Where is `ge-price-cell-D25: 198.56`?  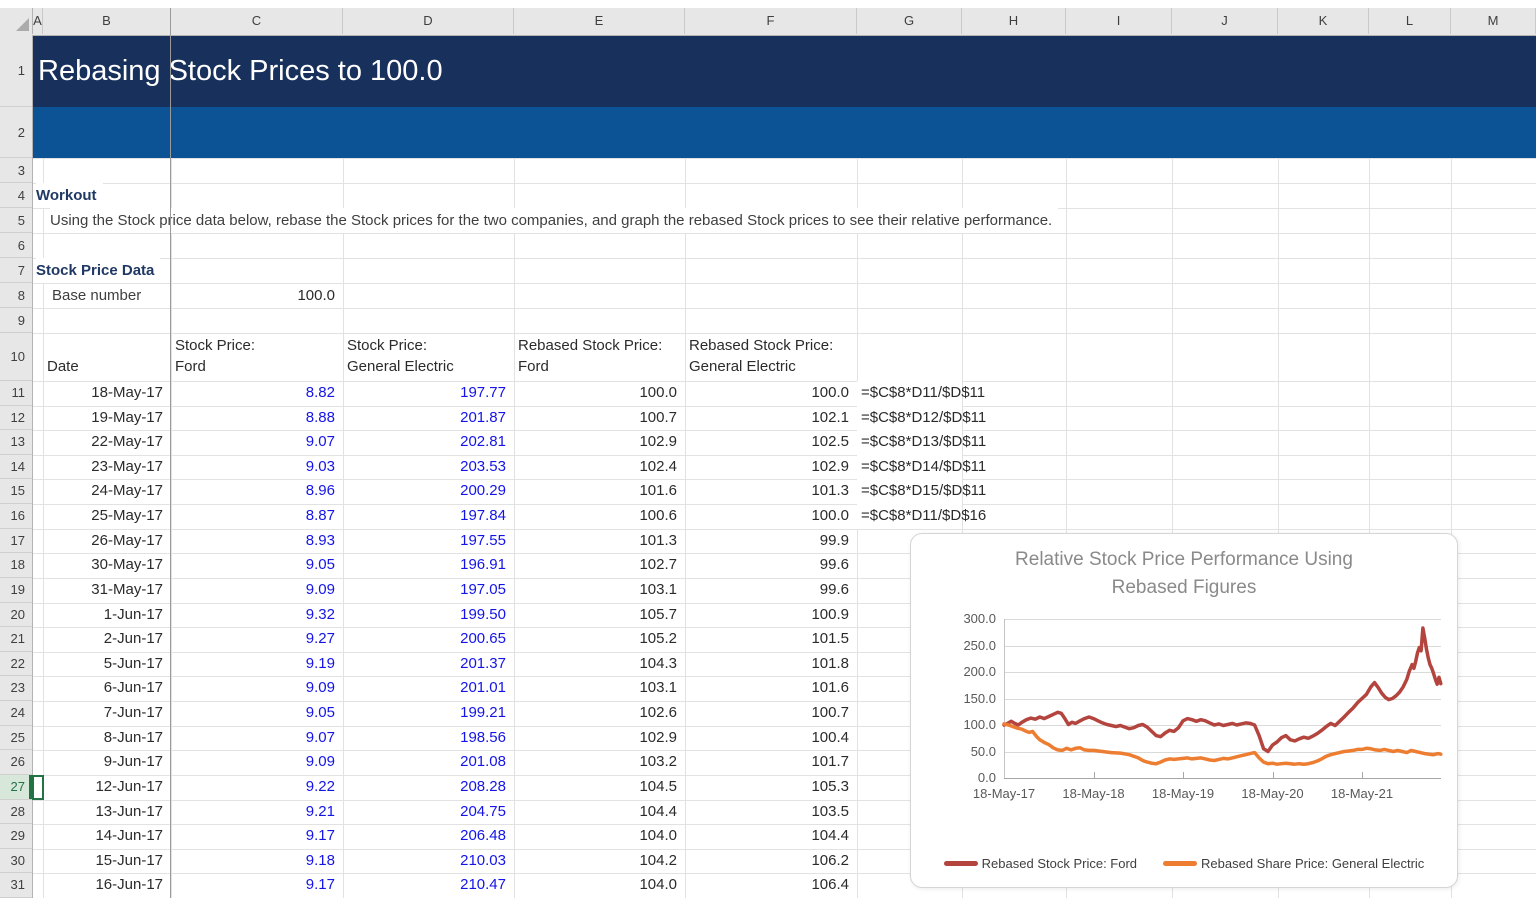
ge-price-cell-D25: 198.56 is located at coordinates (483, 737).